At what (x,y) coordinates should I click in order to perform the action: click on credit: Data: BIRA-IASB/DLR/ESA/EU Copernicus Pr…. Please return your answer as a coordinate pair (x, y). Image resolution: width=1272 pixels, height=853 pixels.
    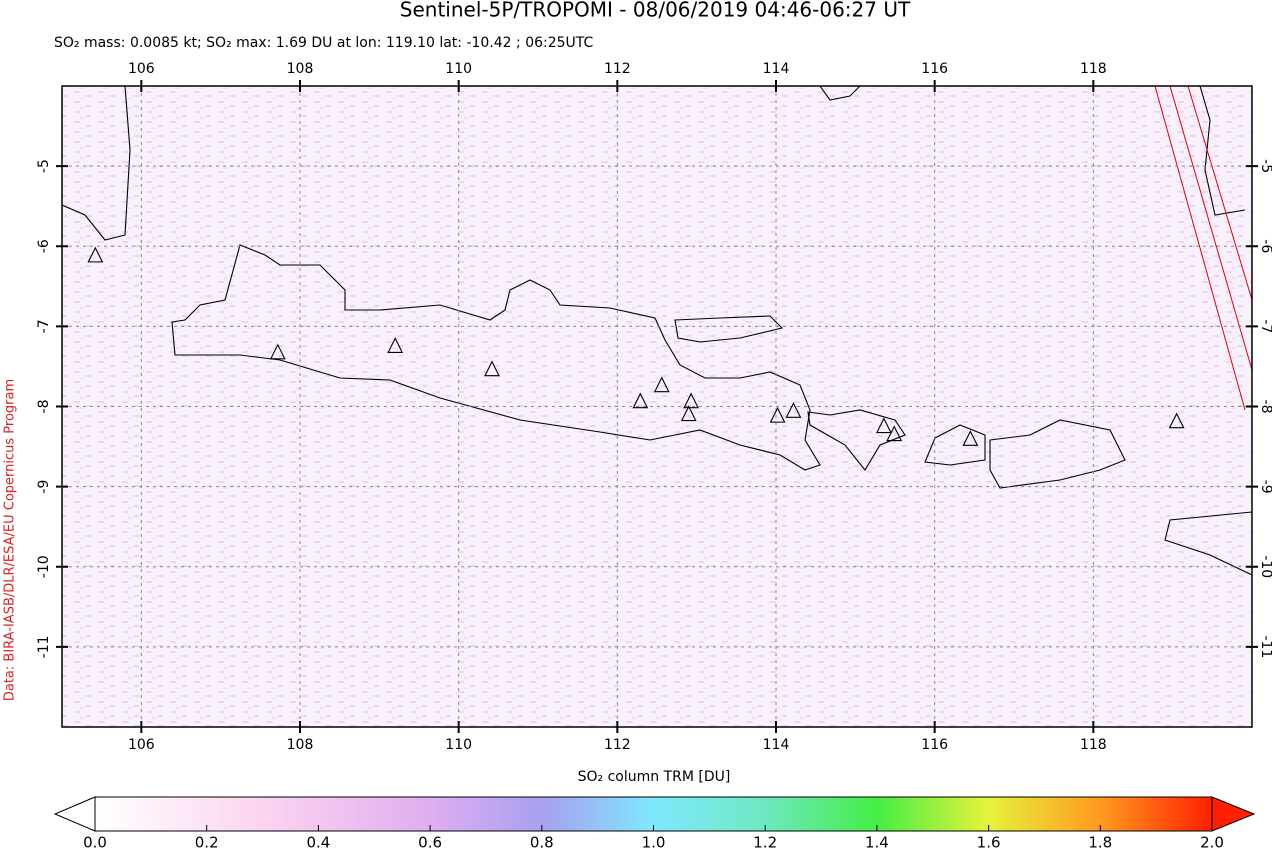
    Looking at the image, I should click on (10, 540).